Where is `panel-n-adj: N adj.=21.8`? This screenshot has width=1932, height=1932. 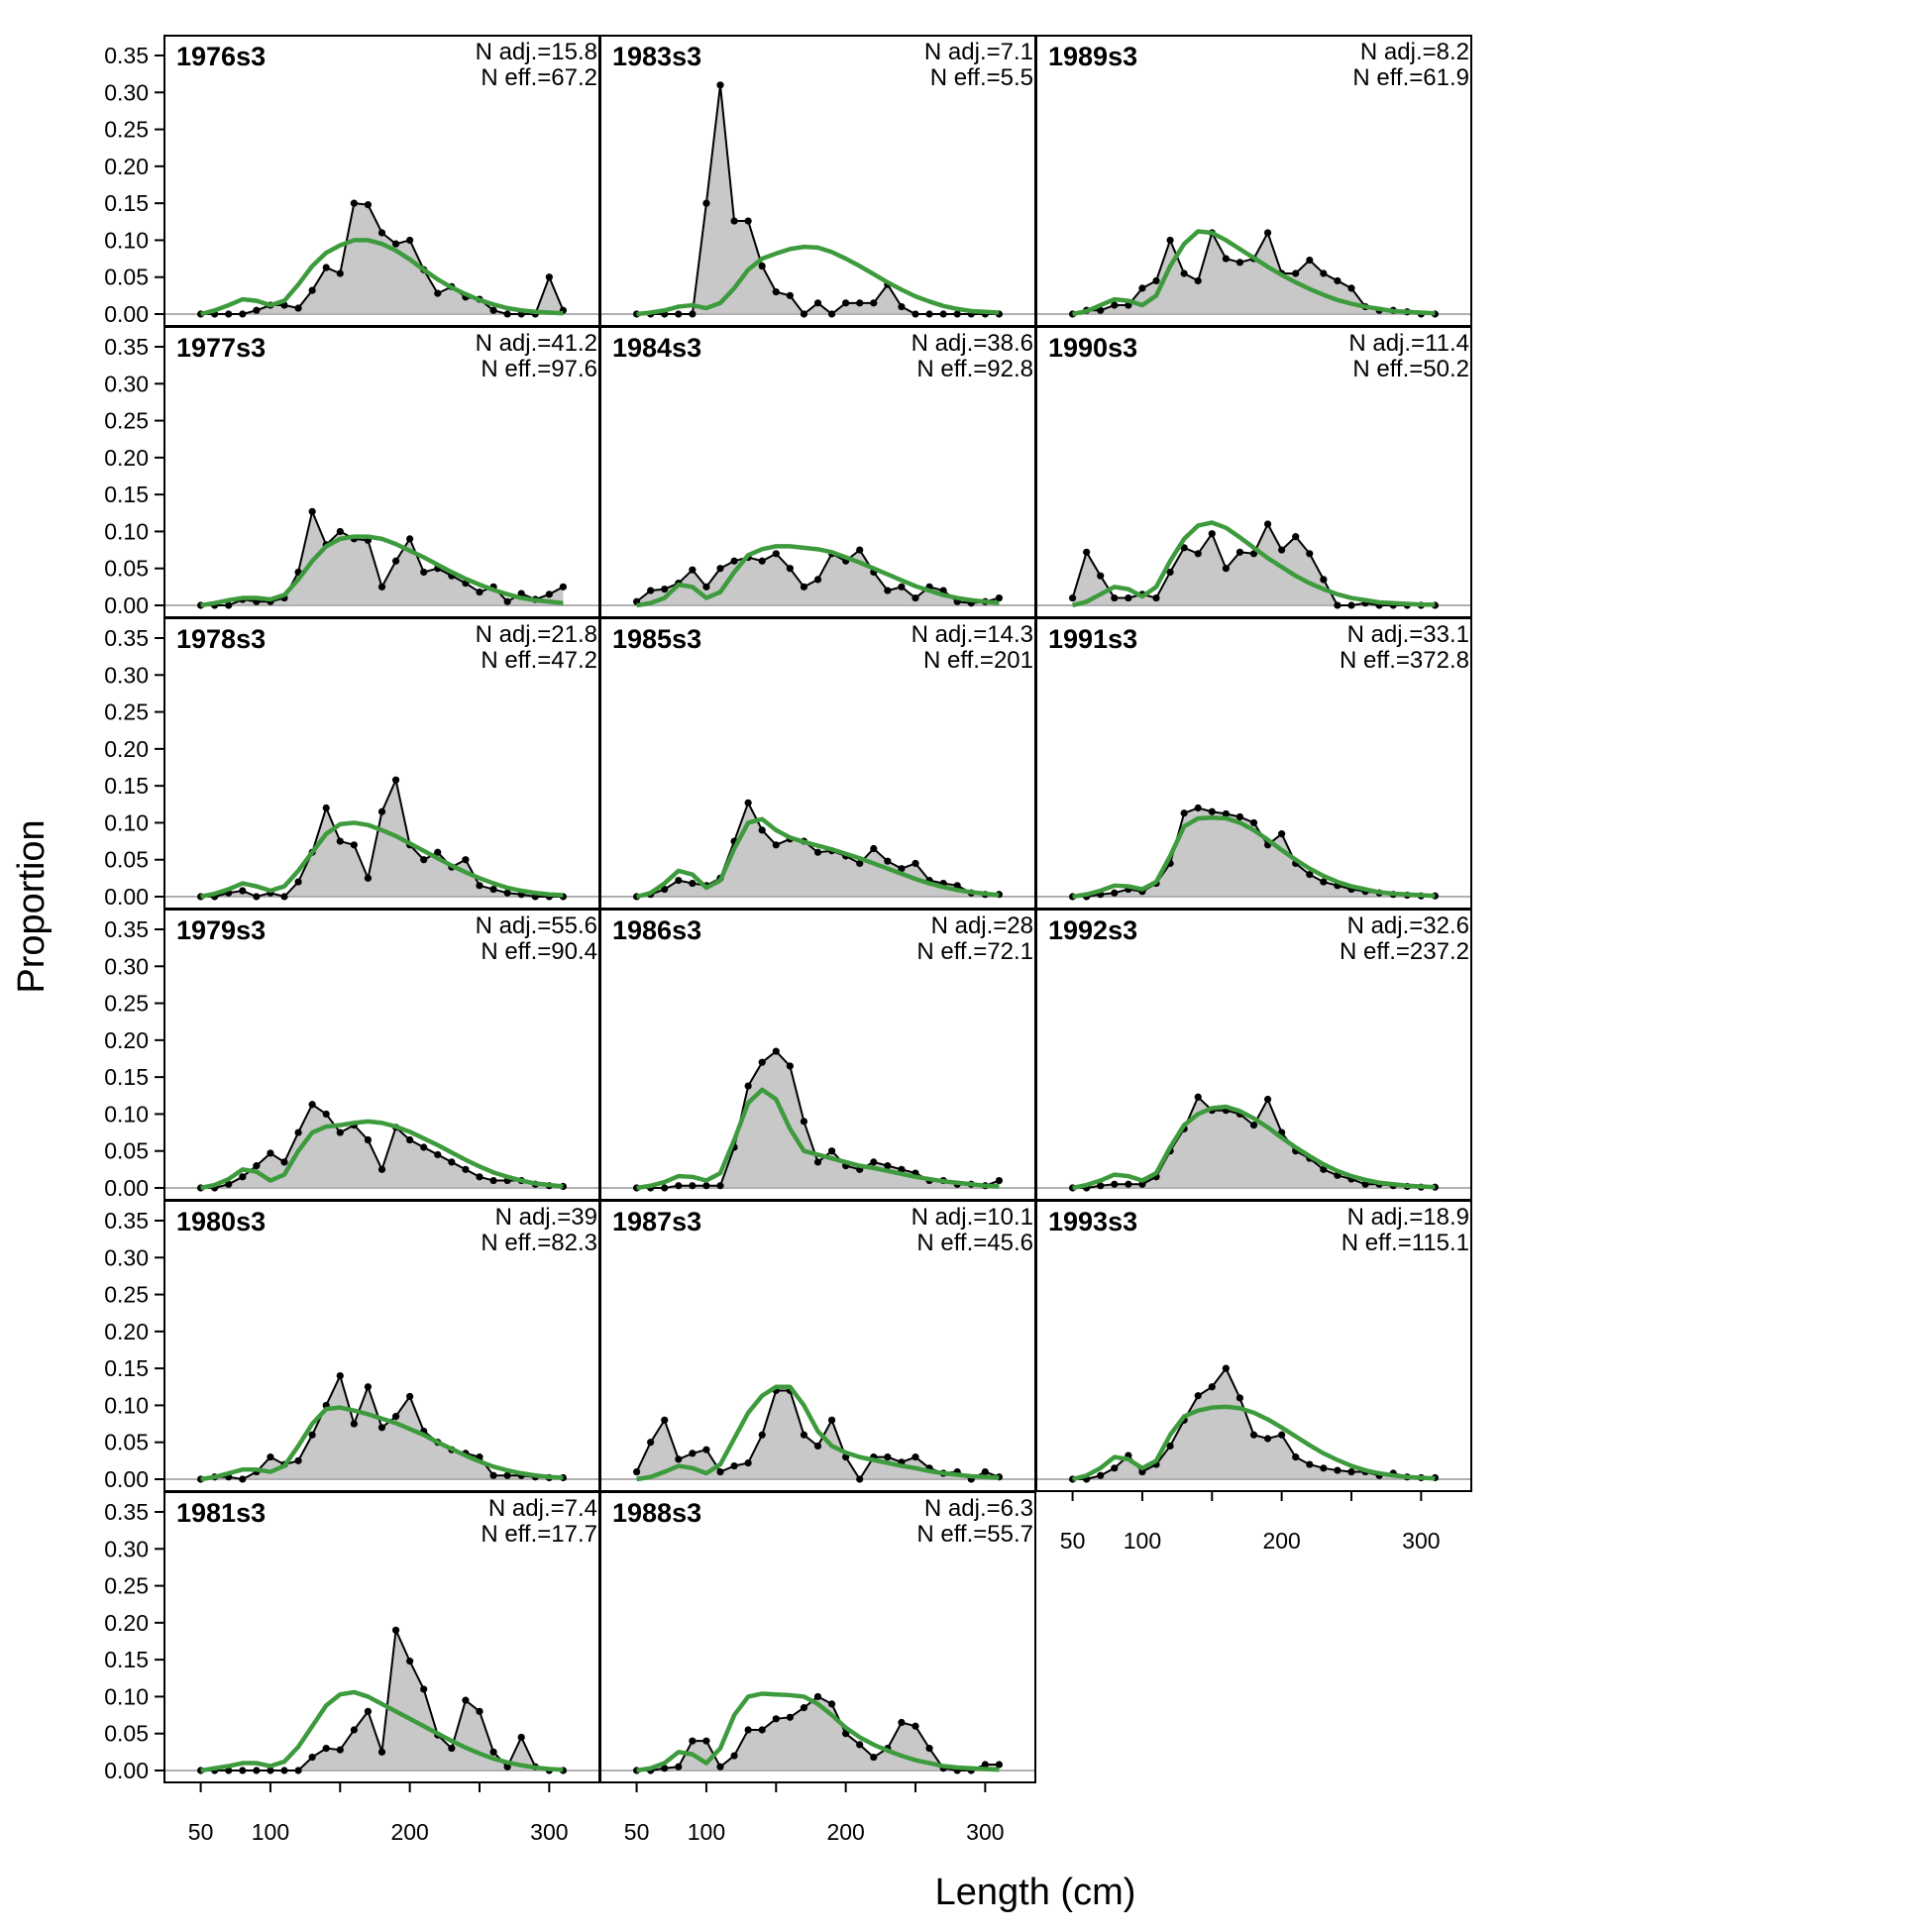 panel-n-adj: N adj.=21.8 is located at coordinates (536, 634).